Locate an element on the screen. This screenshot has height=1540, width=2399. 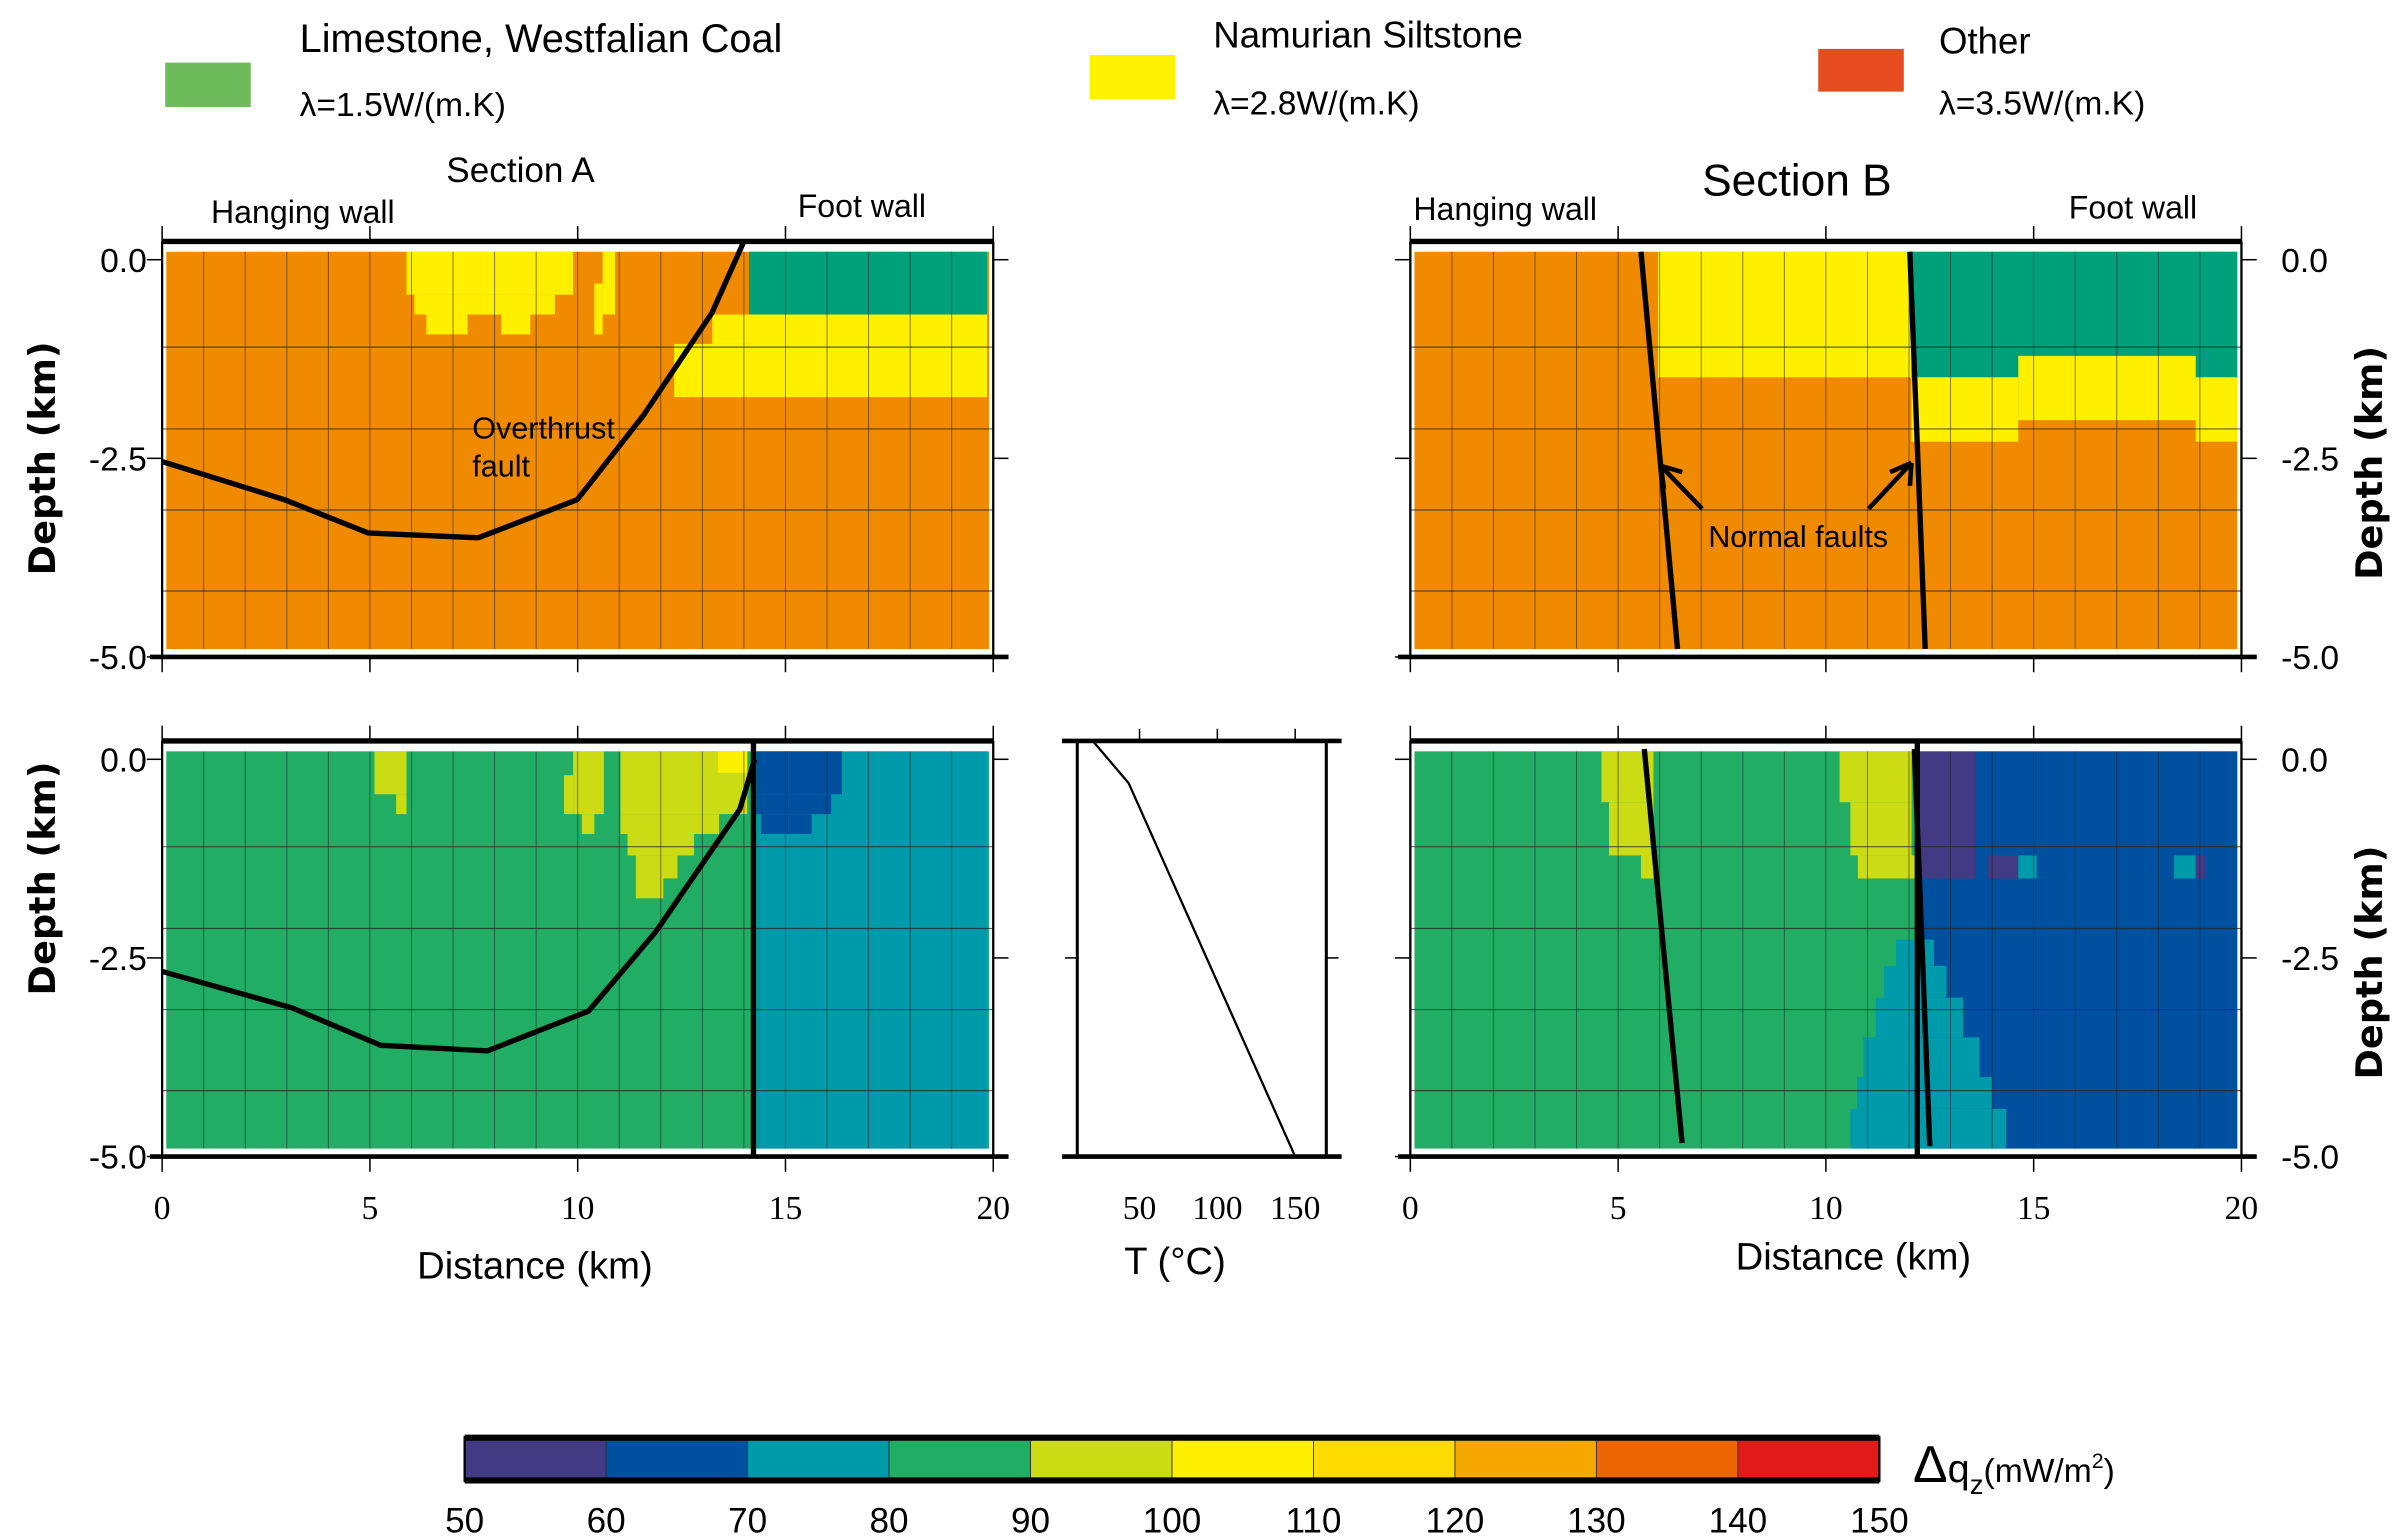
distance-axis-label-a: Distance (km) is located at coordinates (535, 1266).